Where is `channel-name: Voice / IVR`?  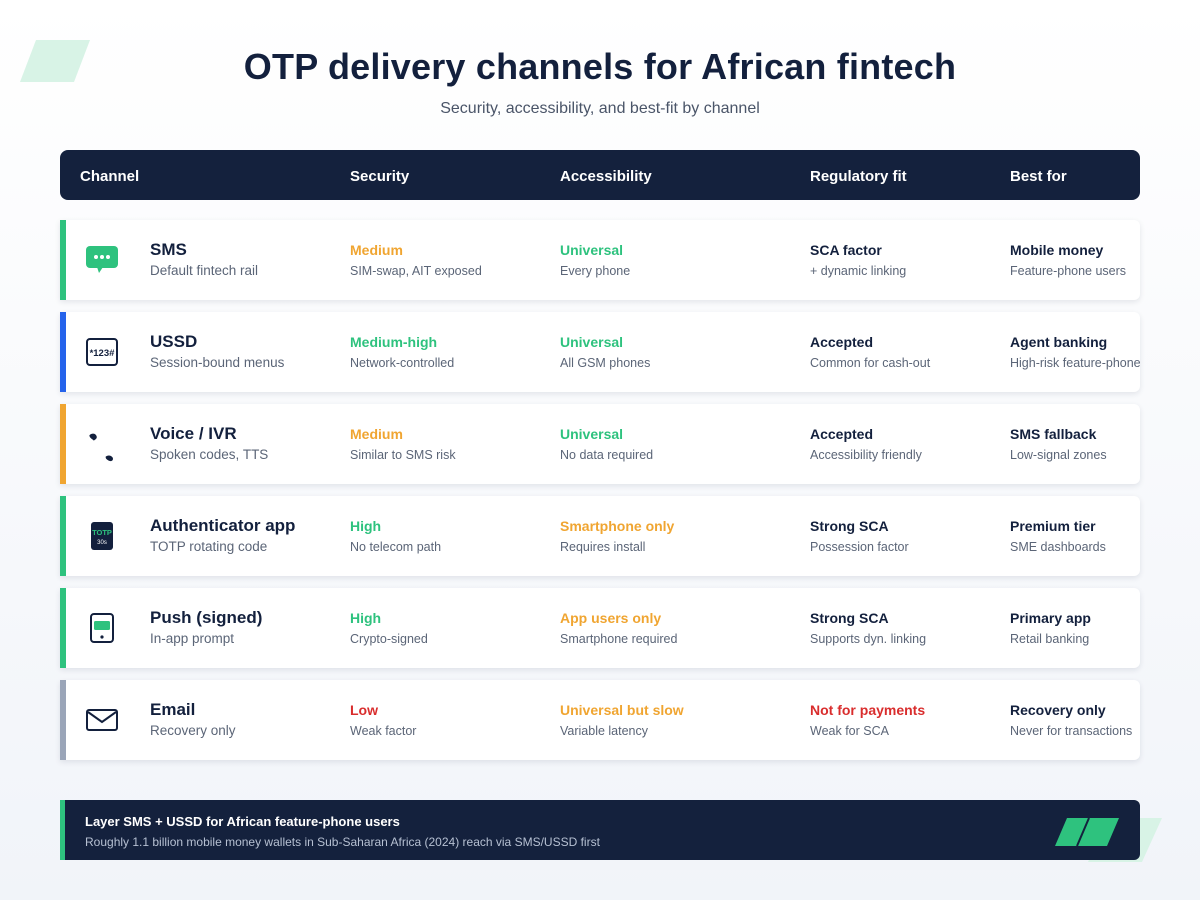 channel-name: Voice / IVR is located at coordinates (193, 433).